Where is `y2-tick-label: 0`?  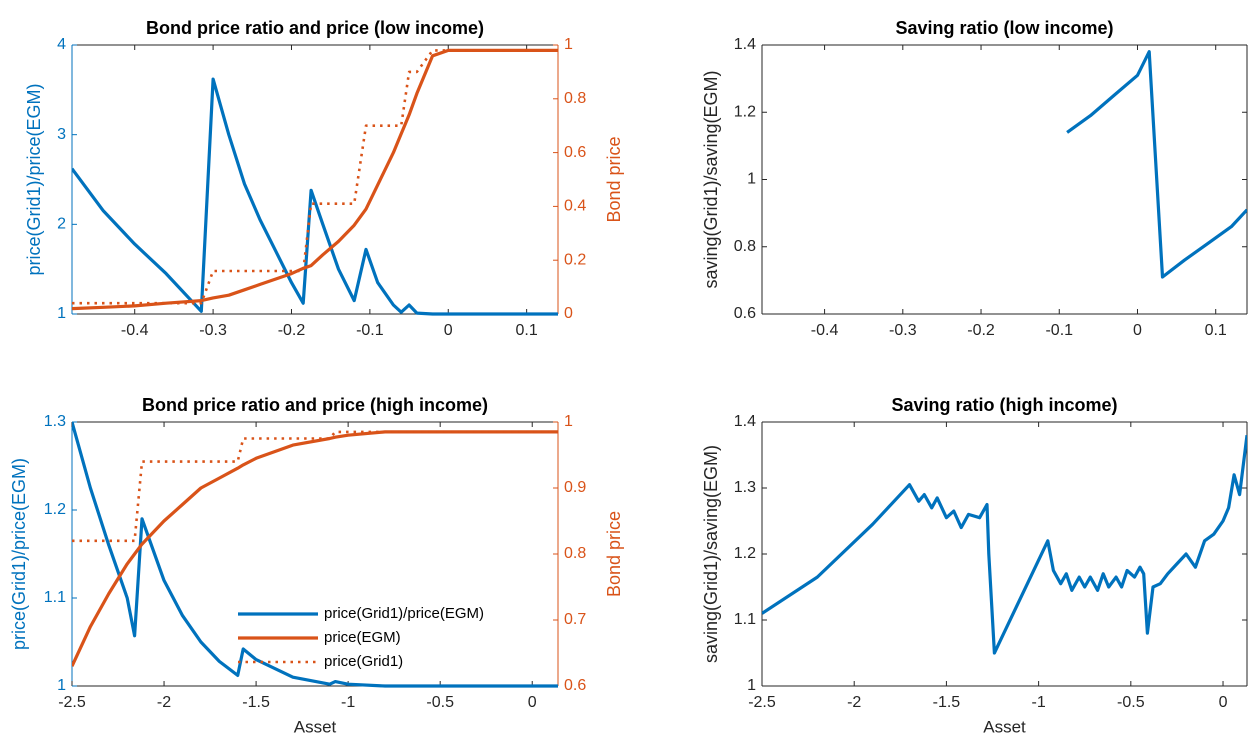
y2-tick-label: 0 is located at coordinates (568, 313).